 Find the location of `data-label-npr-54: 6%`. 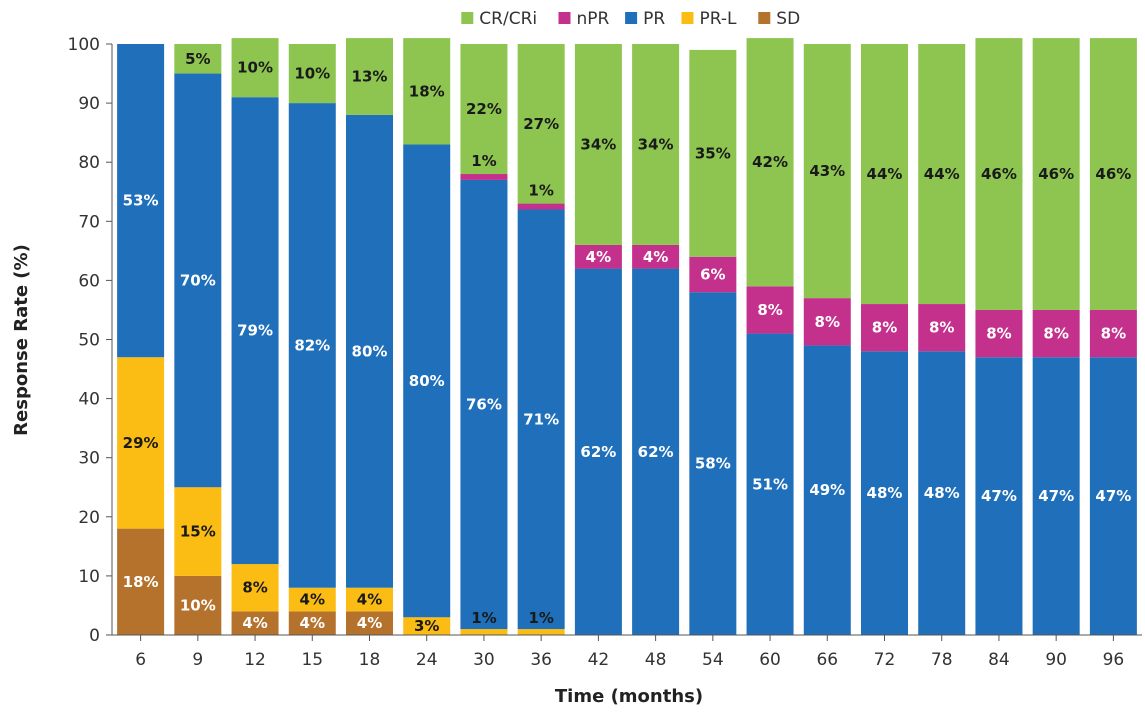

data-label-npr-54: 6% is located at coordinates (712, 274).